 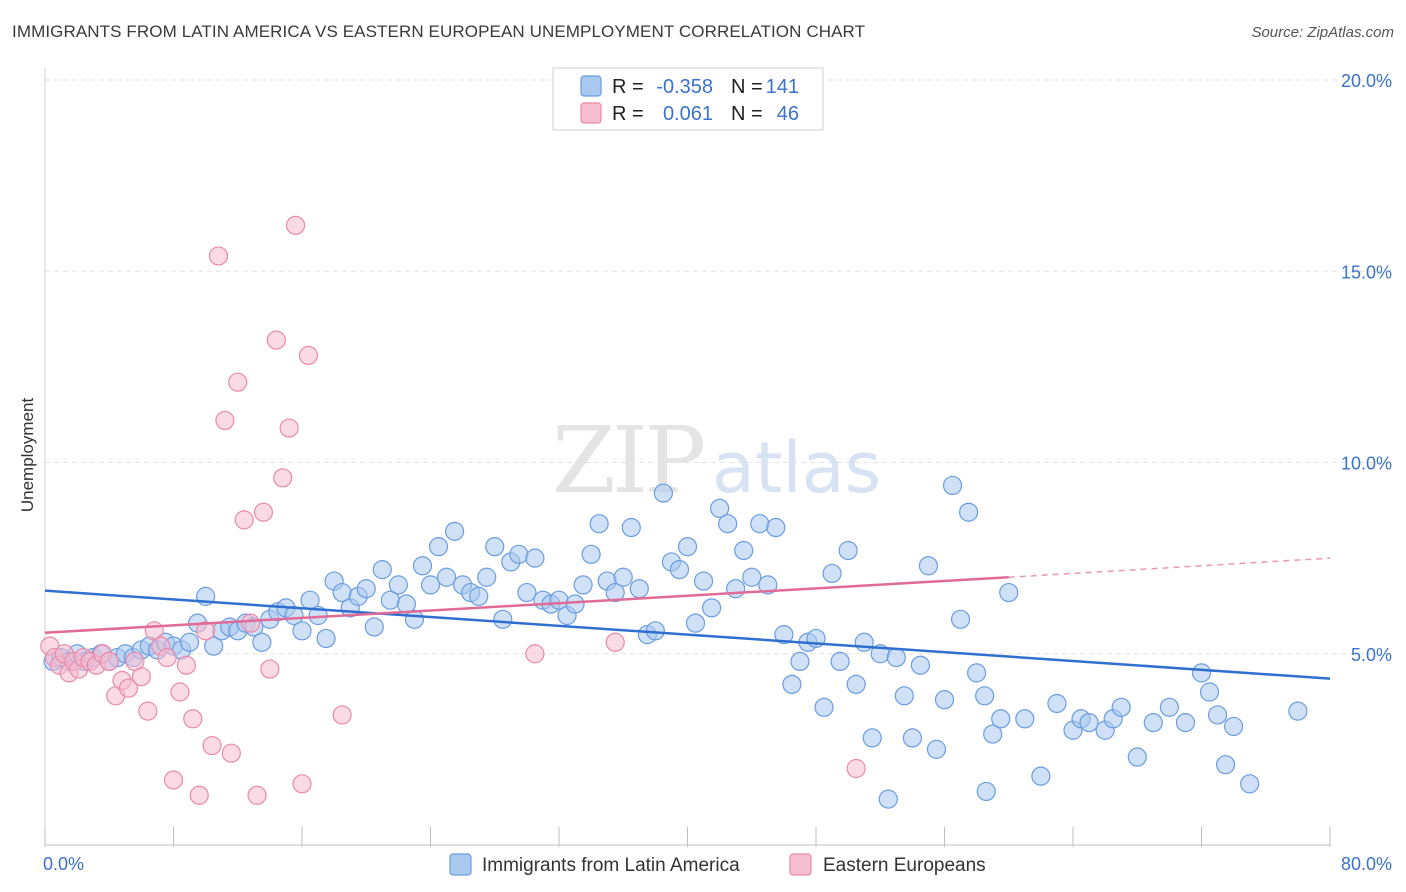 What do you see at coordinates (1366, 81) in the screenshot?
I see `y-tick-label: 20.0%` at bounding box center [1366, 81].